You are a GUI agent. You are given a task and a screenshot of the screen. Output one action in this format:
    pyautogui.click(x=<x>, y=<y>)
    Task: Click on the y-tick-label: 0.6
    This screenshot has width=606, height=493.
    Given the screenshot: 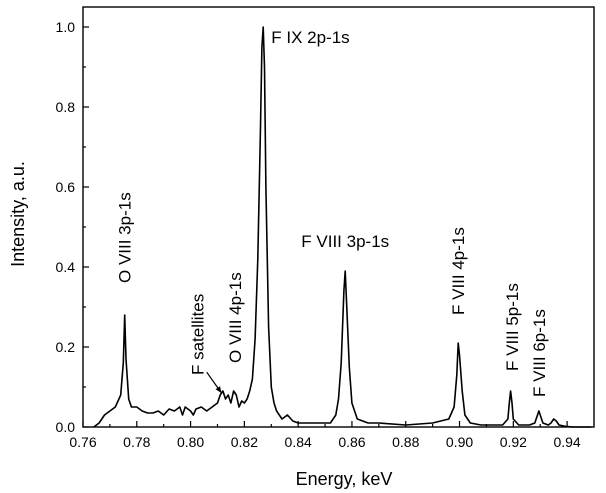 What is the action you would take?
    pyautogui.click(x=66, y=187)
    